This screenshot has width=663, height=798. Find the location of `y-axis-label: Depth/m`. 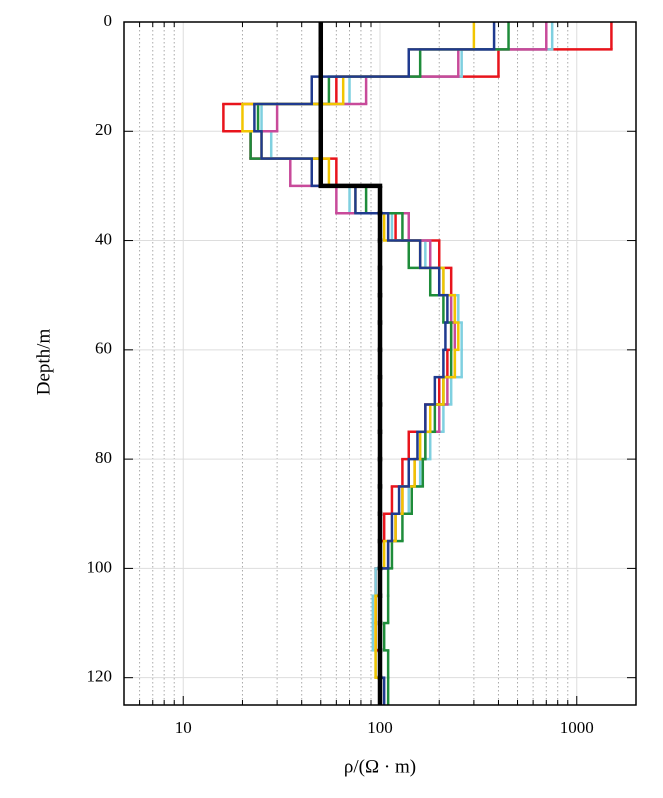

y-axis-label: Depth/m is located at coordinates (43, 362).